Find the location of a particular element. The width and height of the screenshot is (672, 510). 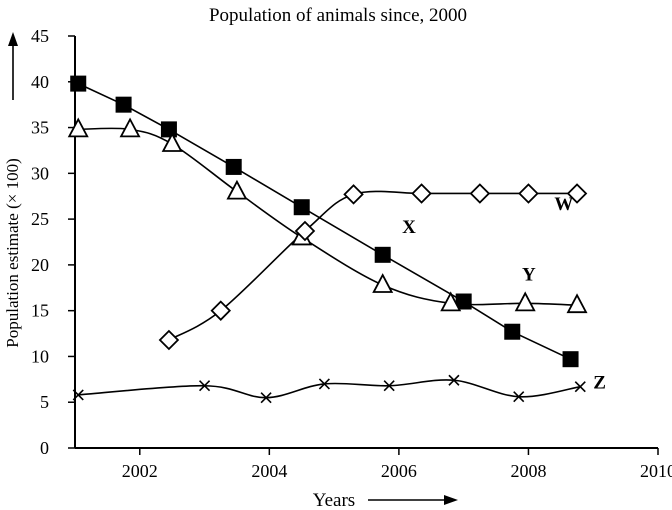

y-tick-label: 25 is located at coordinates (40, 219).